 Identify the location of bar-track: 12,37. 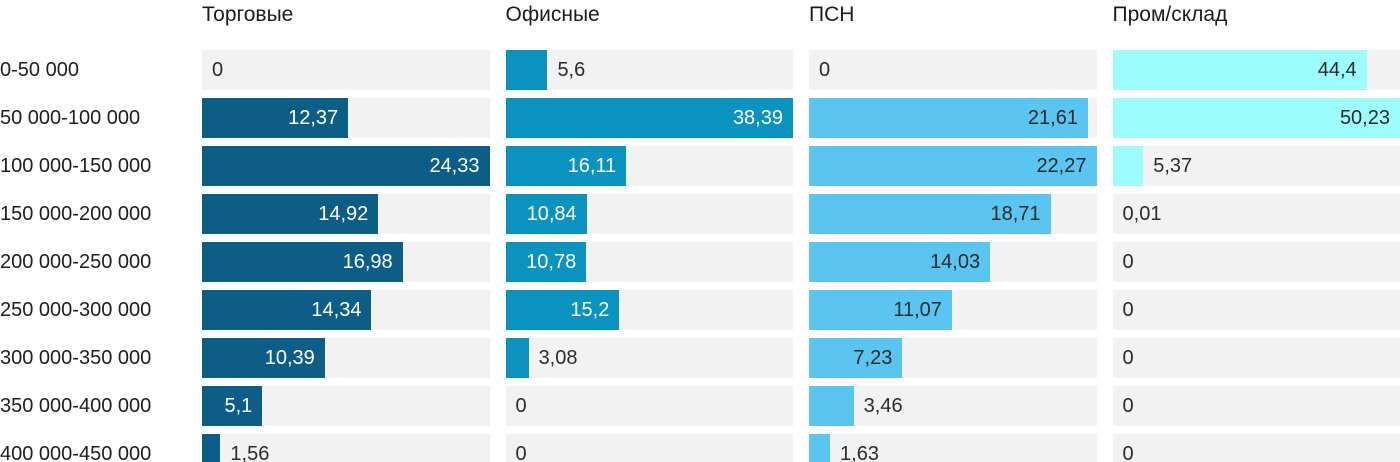
(346, 118).